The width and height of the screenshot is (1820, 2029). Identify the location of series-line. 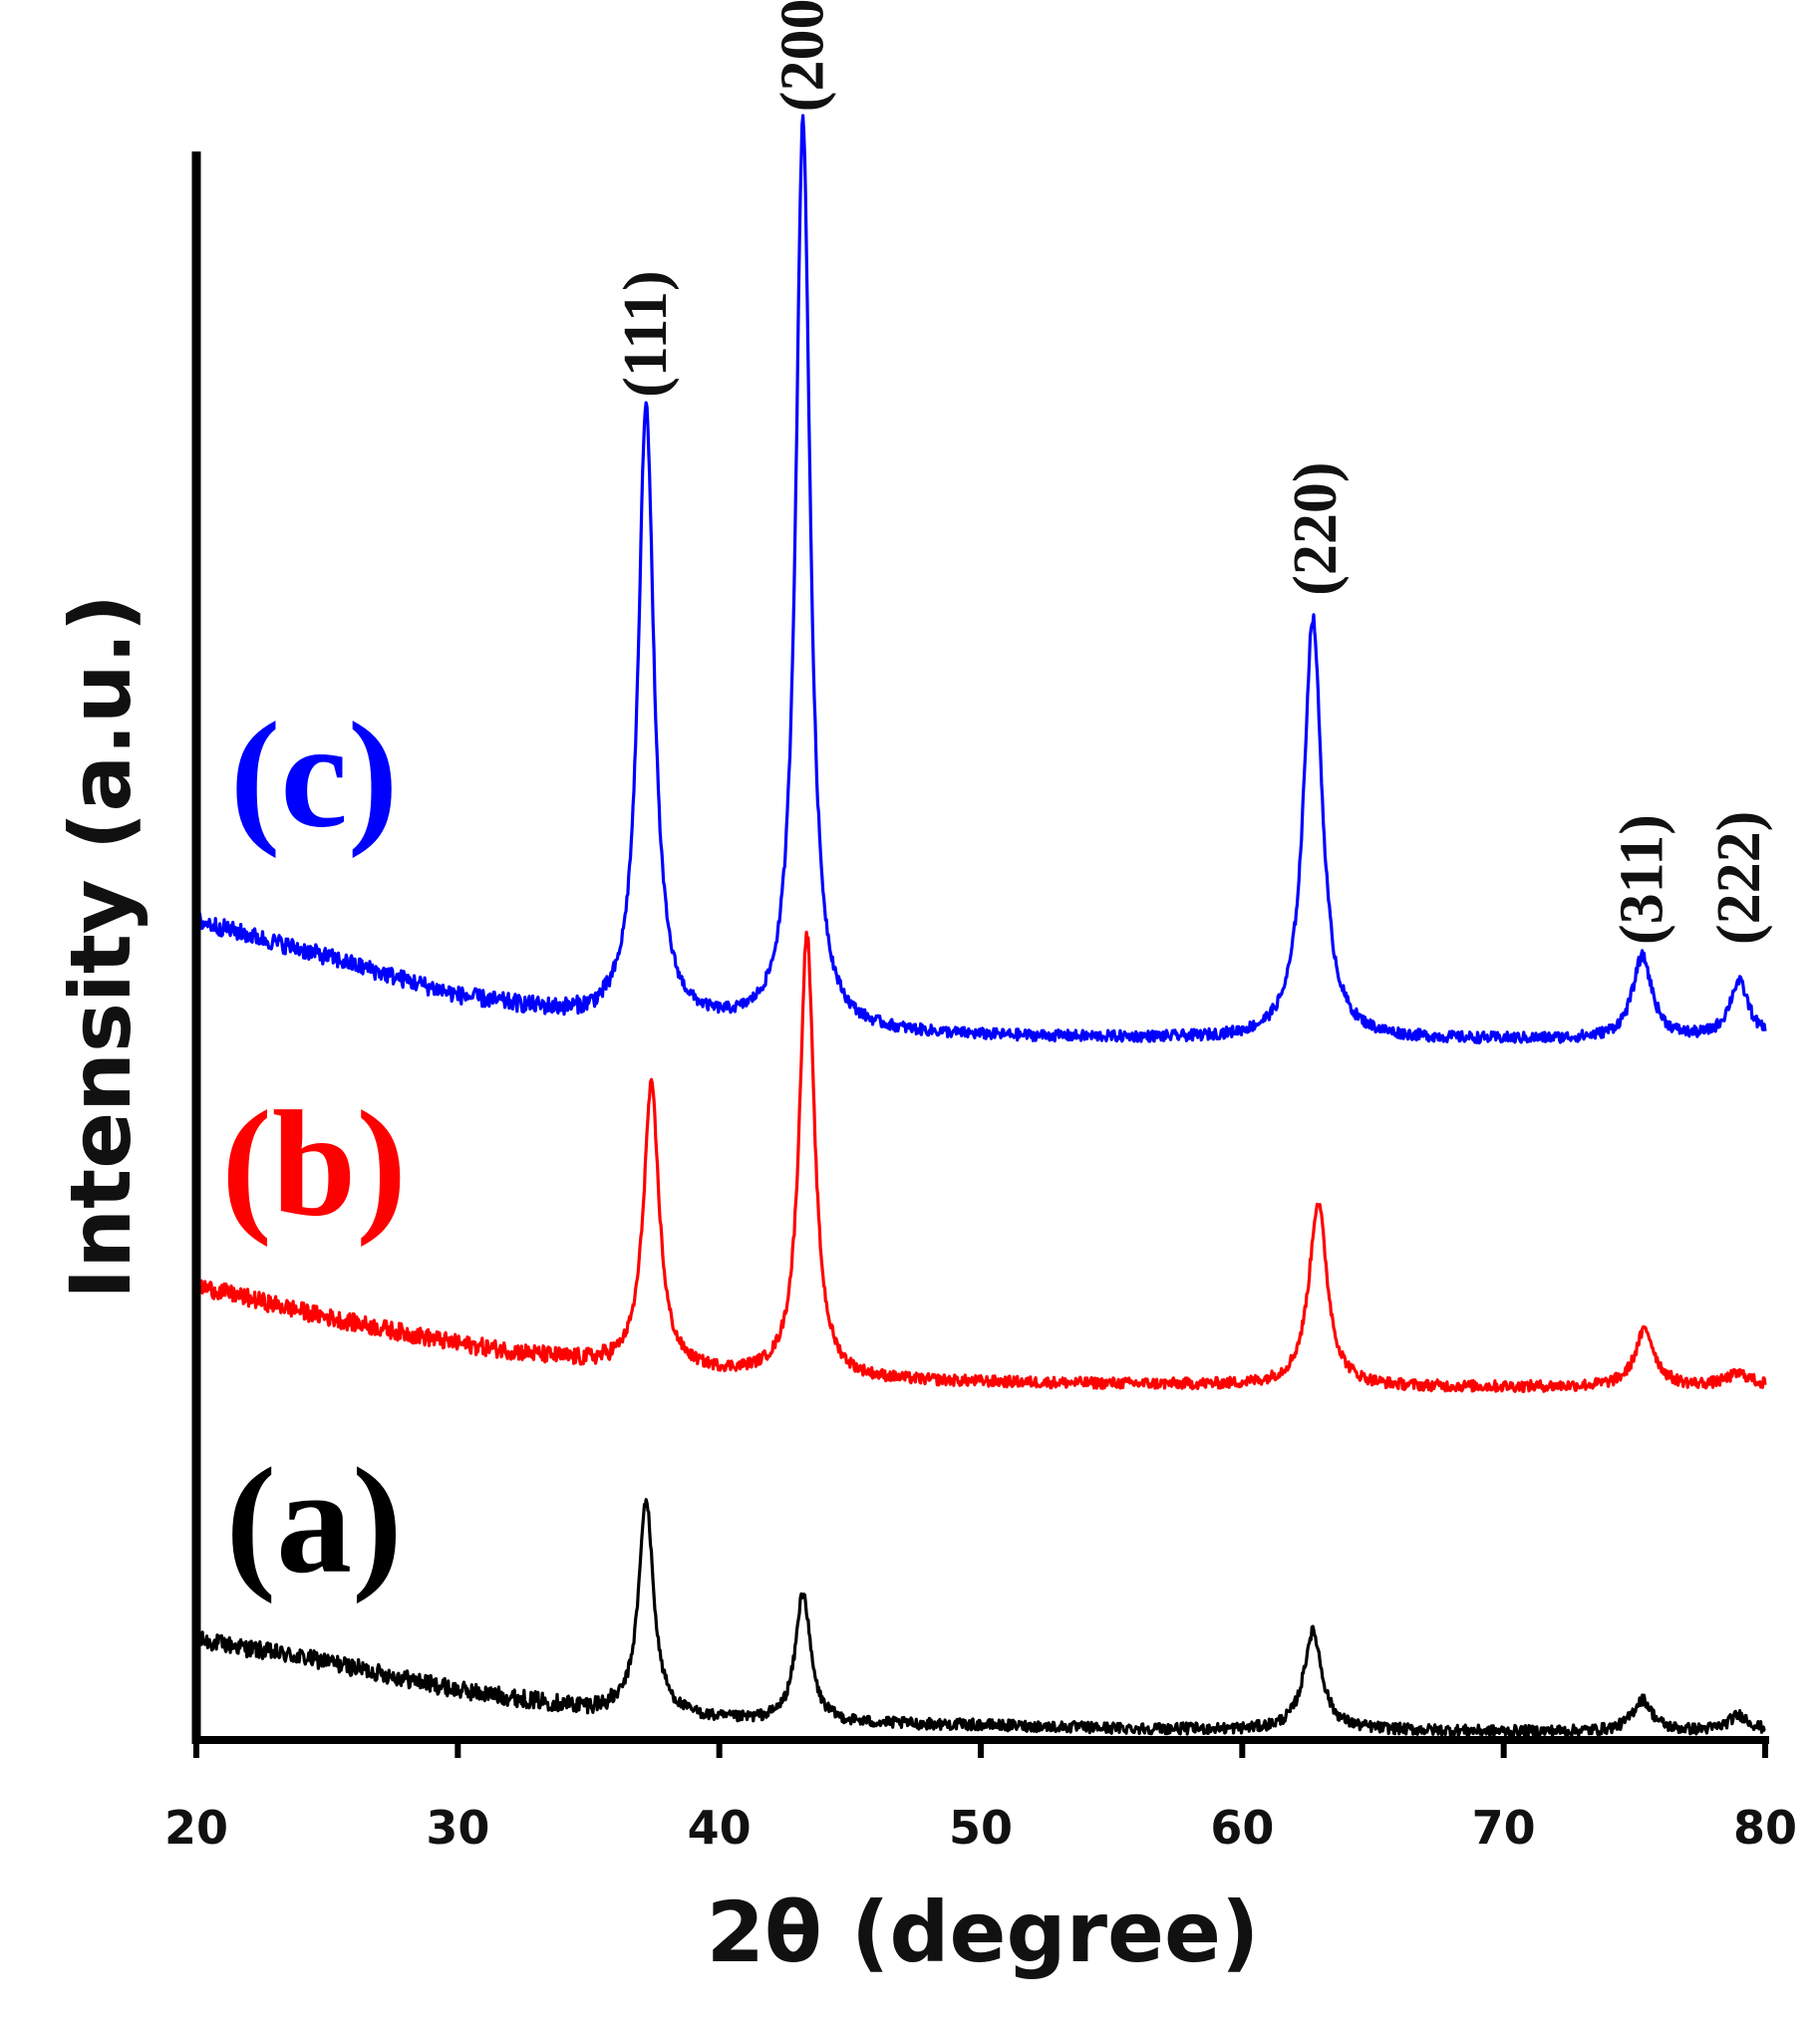
(980, 1618).